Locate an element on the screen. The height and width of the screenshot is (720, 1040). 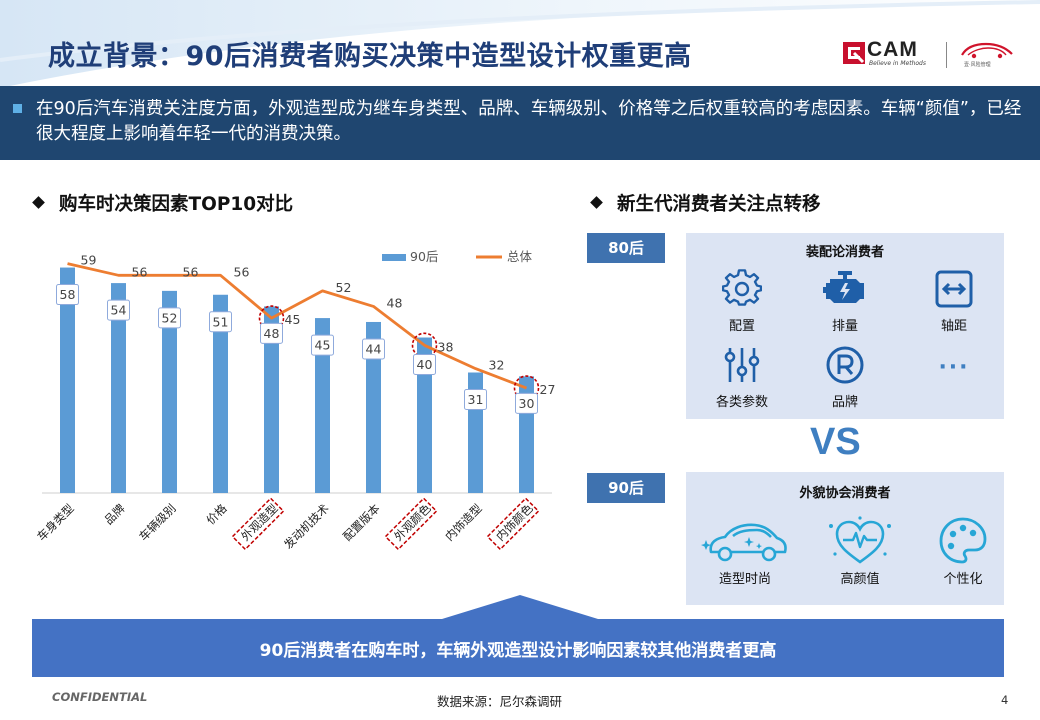
gen-90s-tag: 90后 is located at coordinates (626, 488).